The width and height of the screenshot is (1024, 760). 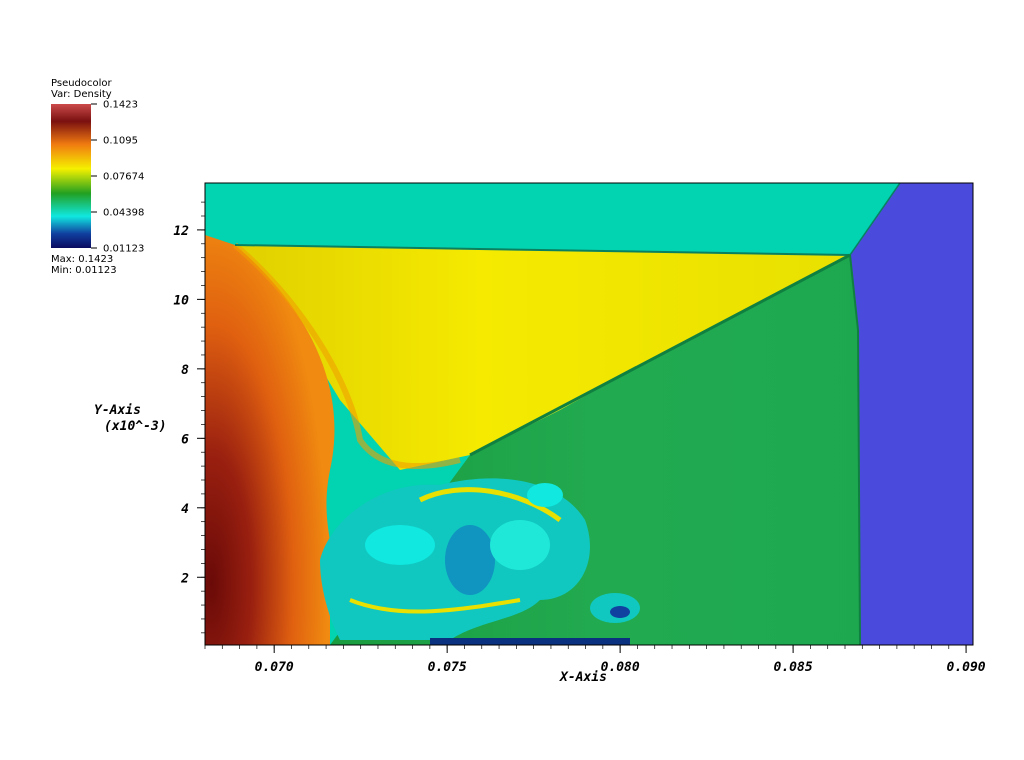 What do you see at coordinates (123, 213) in the screenshot?
I see `legend-tick-label: 0.04398` at bounding box center [123, 213].